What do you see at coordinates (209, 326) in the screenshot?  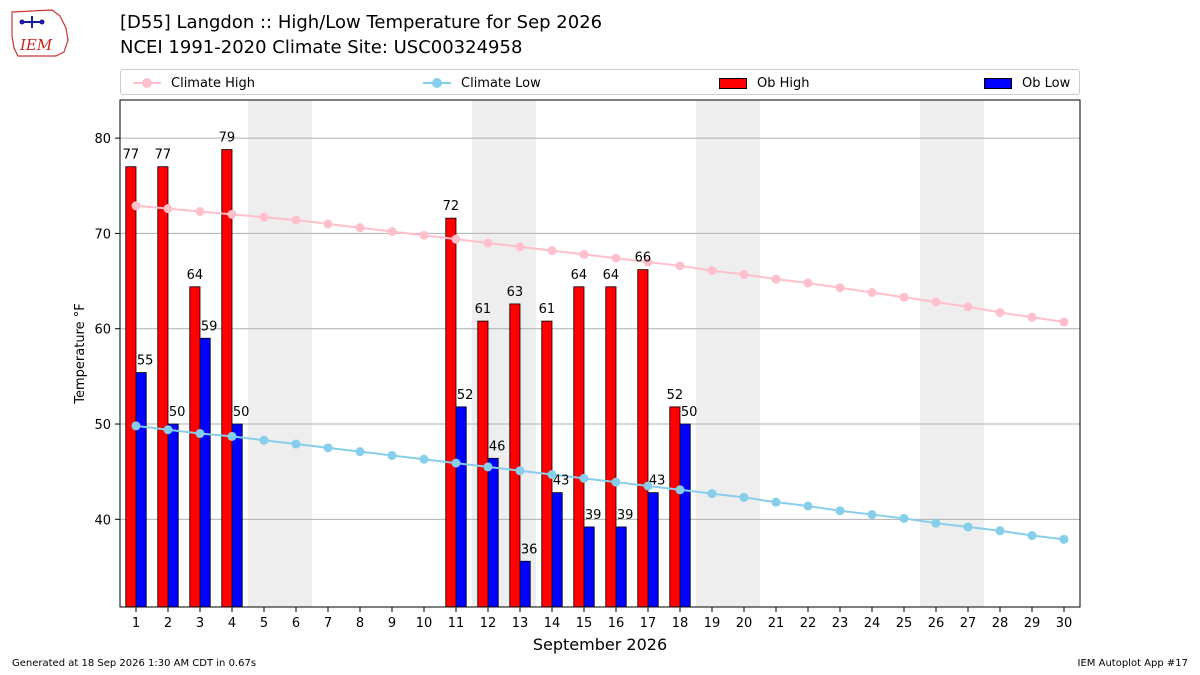 I see `ob-low-label: 59` at bounding box center [209, 326].